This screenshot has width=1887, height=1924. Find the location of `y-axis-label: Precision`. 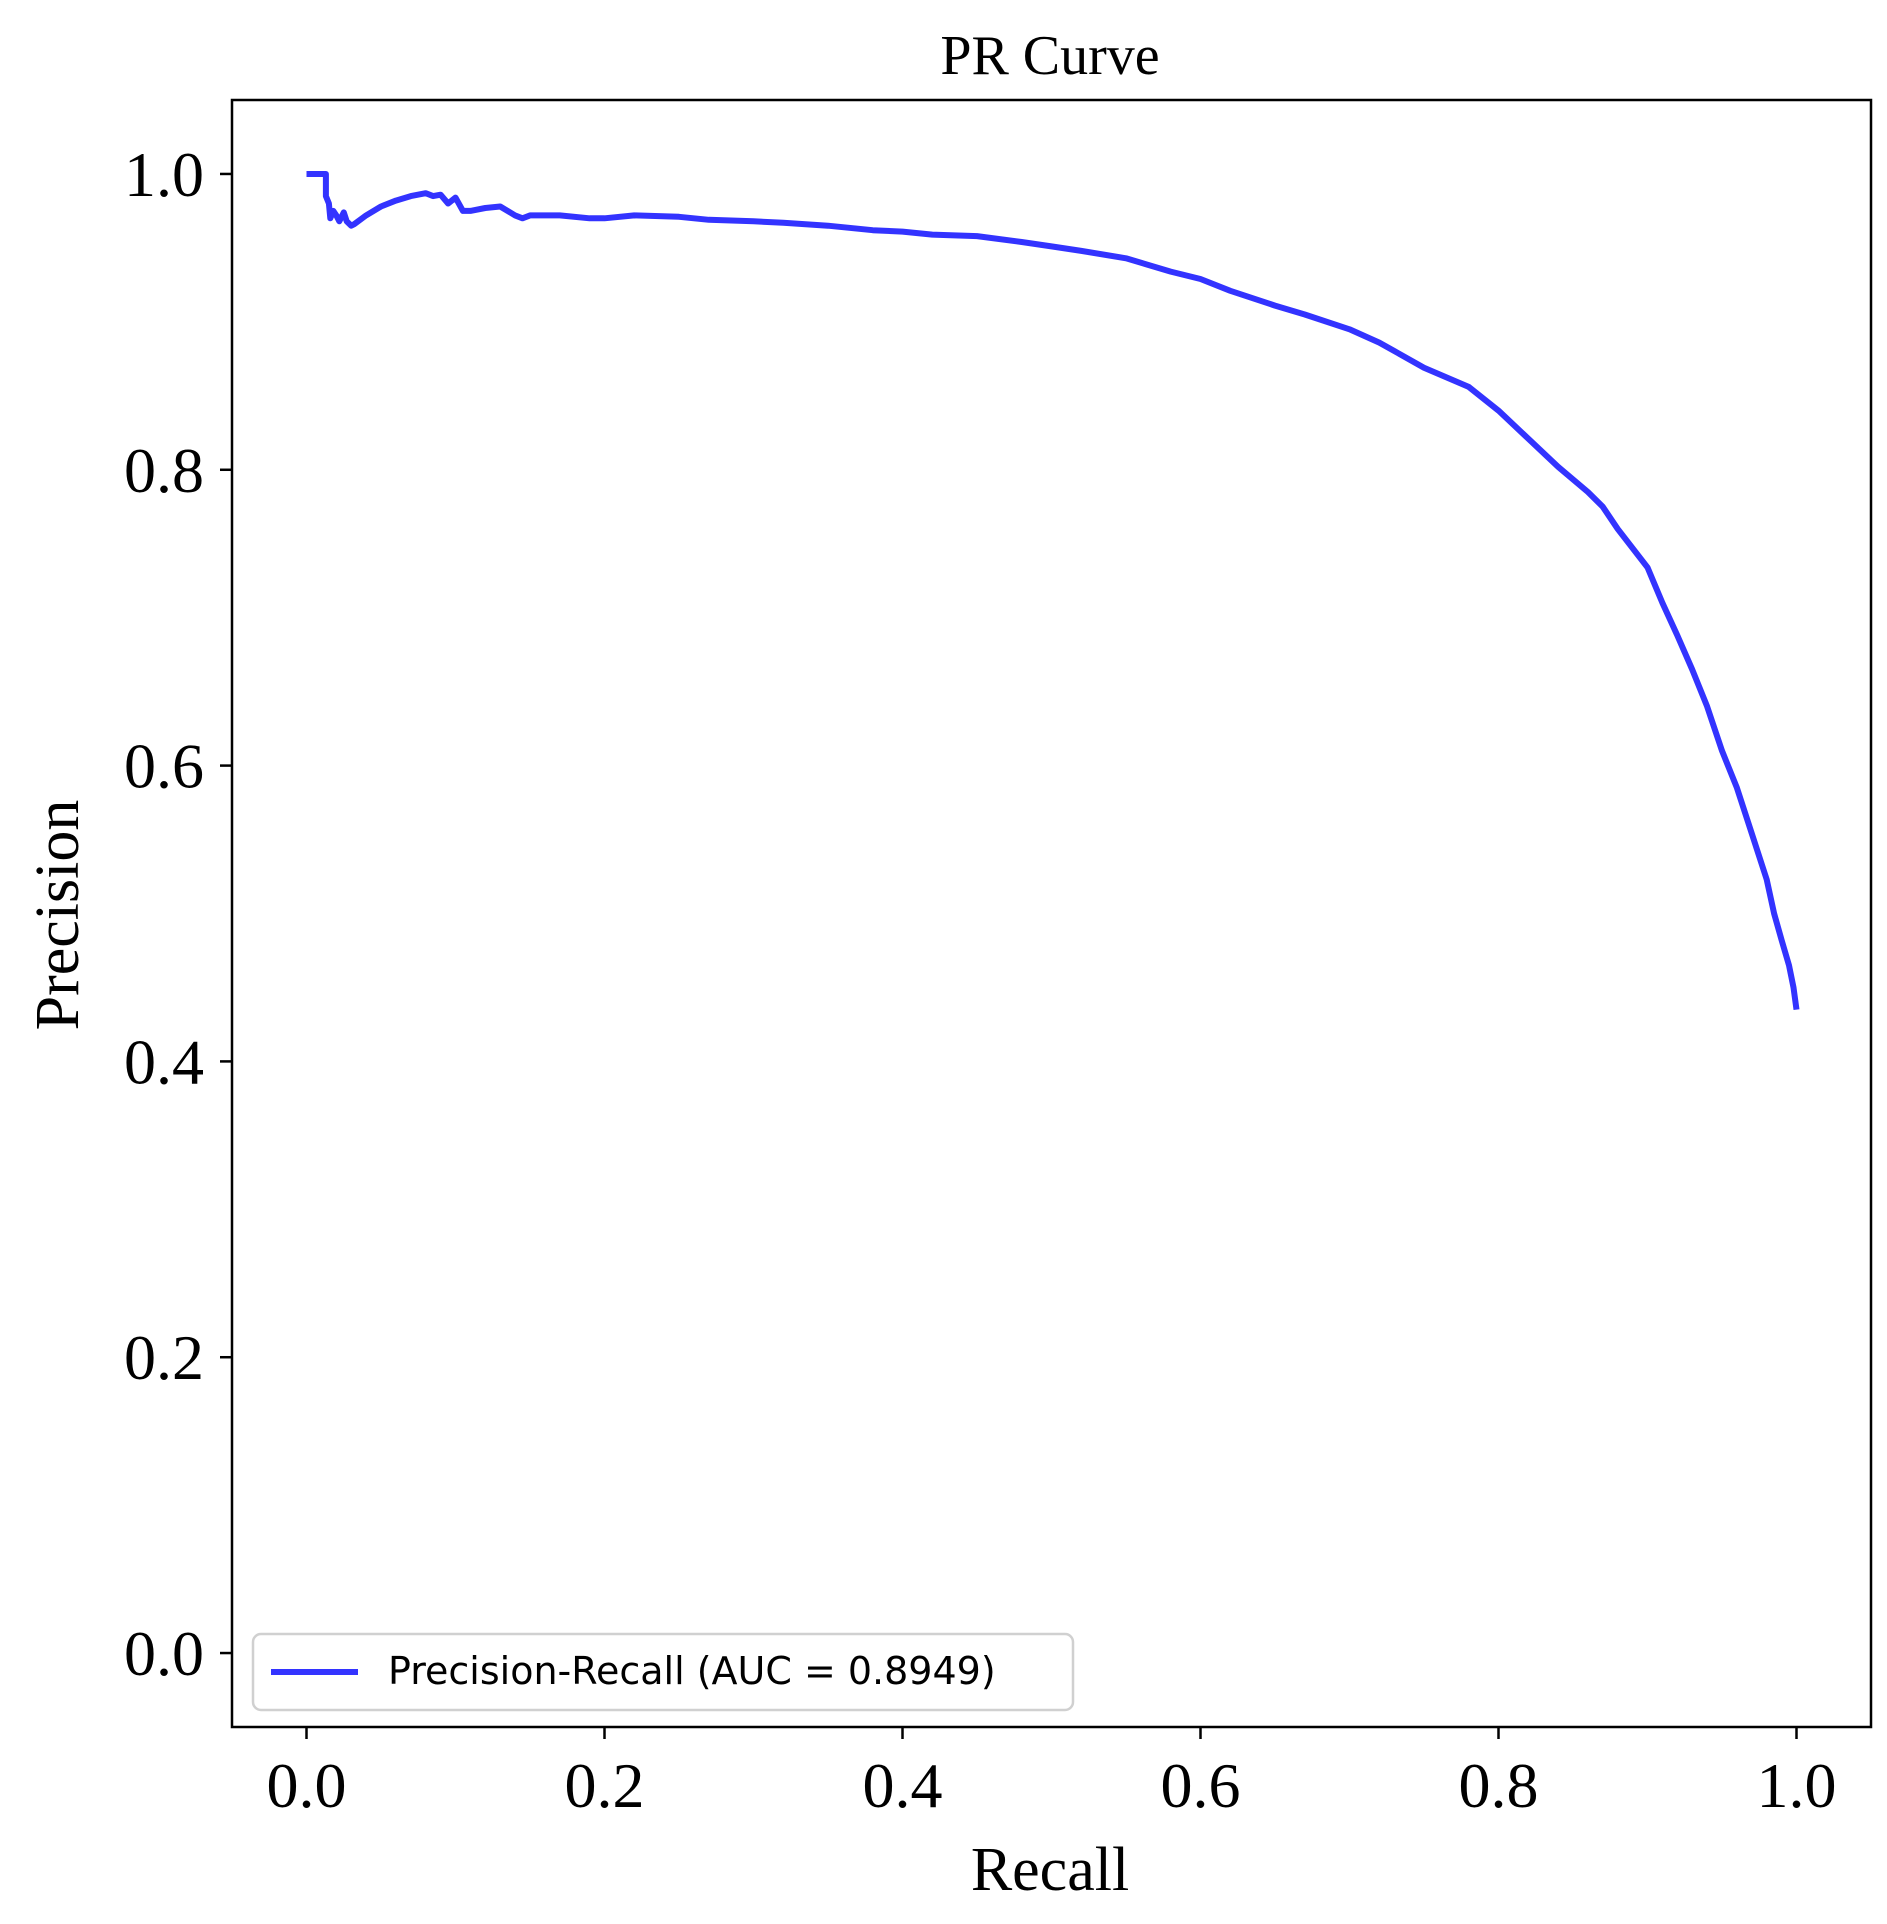

y-axis-label: Precision is located at coordinates (58, 915).